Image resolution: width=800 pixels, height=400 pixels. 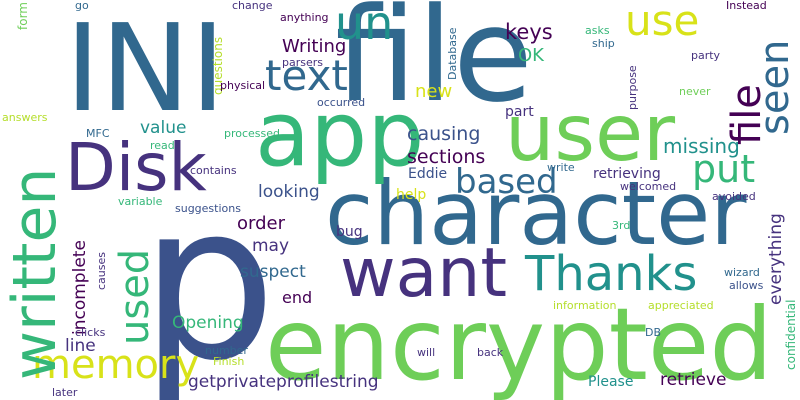 I want to click on word-db: DB, so click(x=653, y=332).